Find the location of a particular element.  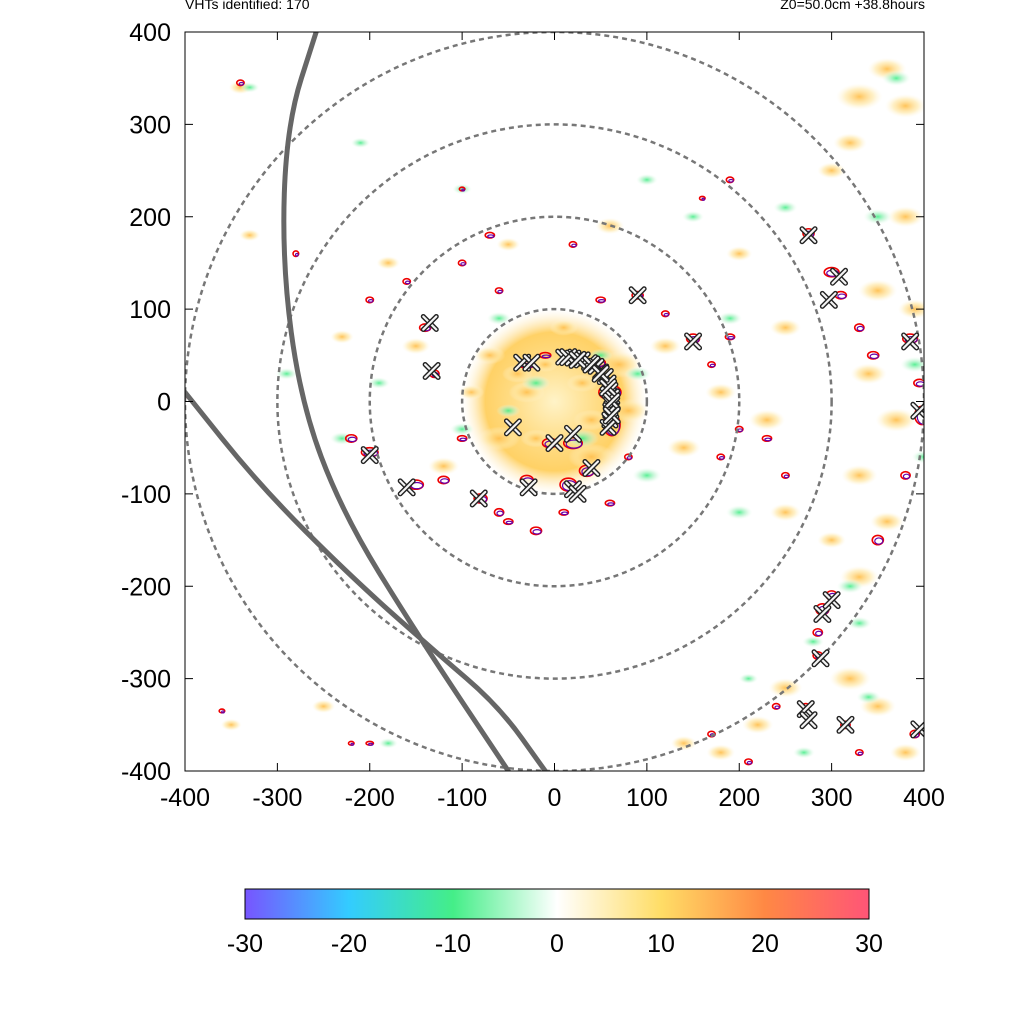

y-tick-label: 200 is located at coordinates (150, 218).